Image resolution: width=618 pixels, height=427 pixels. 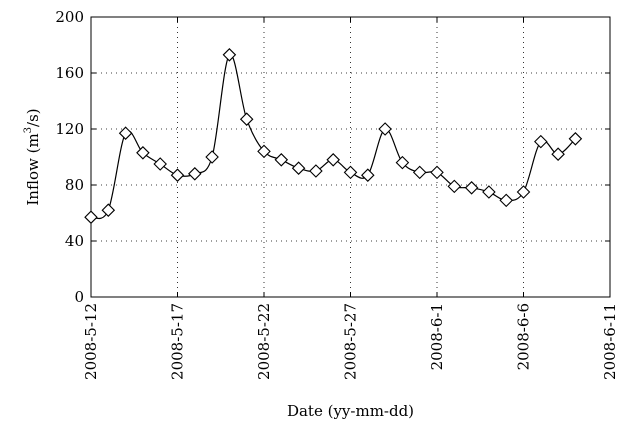 I want to click on y-axis-label: Inflow (m3/s), so click(x=32, y=156).